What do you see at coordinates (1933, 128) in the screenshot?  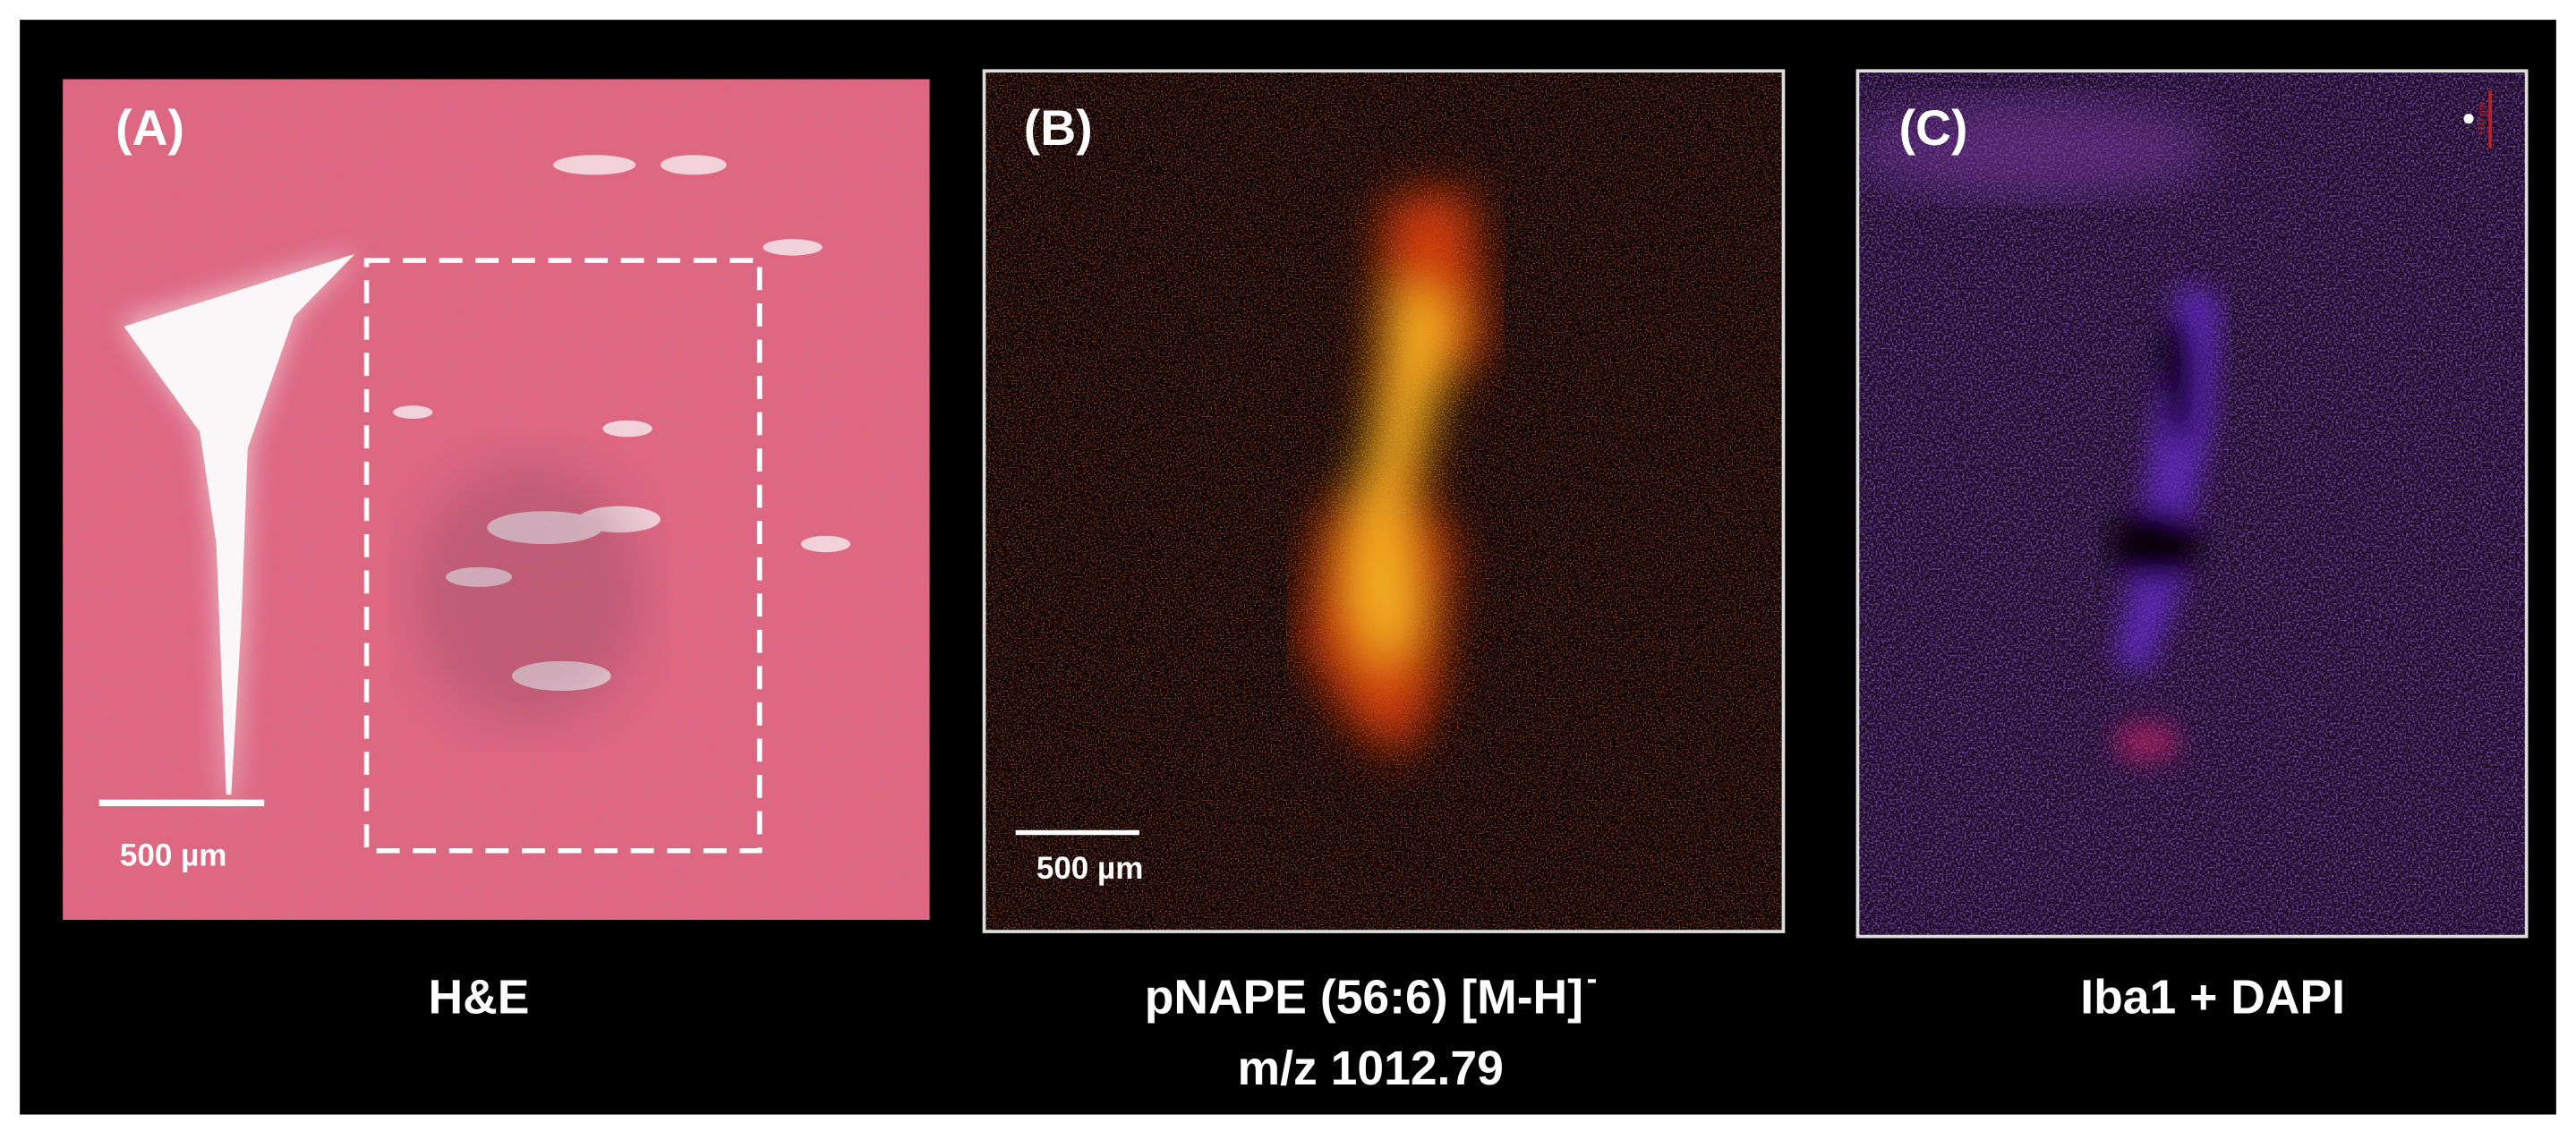 I see `panel-label: (C)` at bounding box center [1933, 128].